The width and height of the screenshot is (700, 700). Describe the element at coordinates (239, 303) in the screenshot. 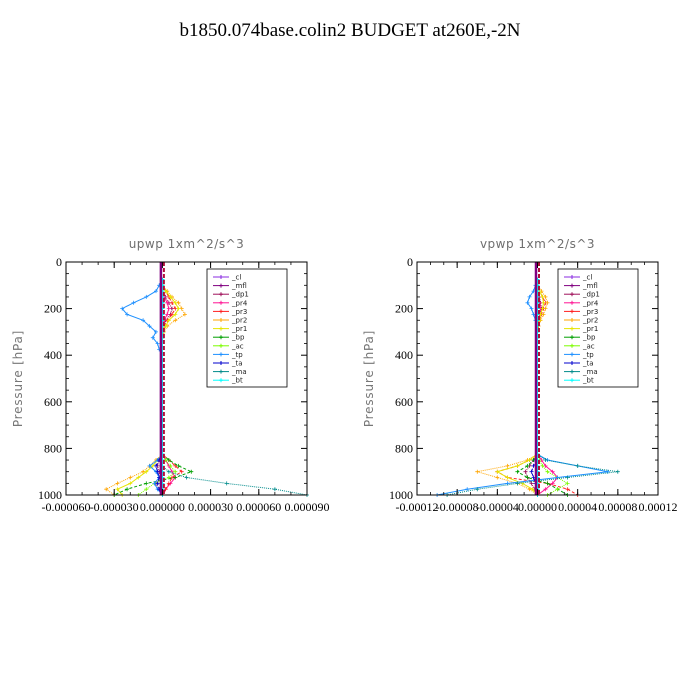

I see `legend-label: _pr4` at that location.